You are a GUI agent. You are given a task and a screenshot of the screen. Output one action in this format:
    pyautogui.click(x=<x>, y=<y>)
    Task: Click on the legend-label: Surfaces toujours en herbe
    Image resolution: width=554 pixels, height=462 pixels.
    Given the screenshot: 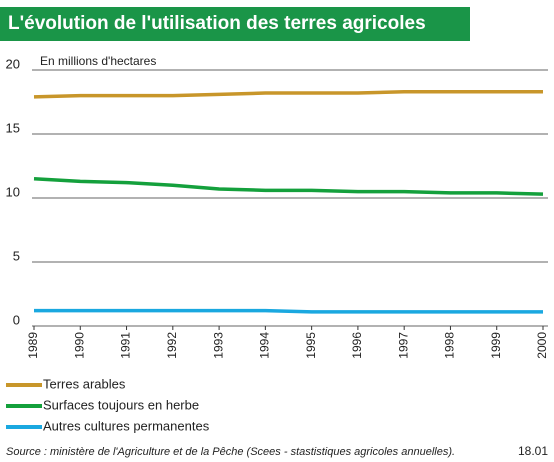 What is the action you would take?
    pyautogui.click(x=121, y=404)
    